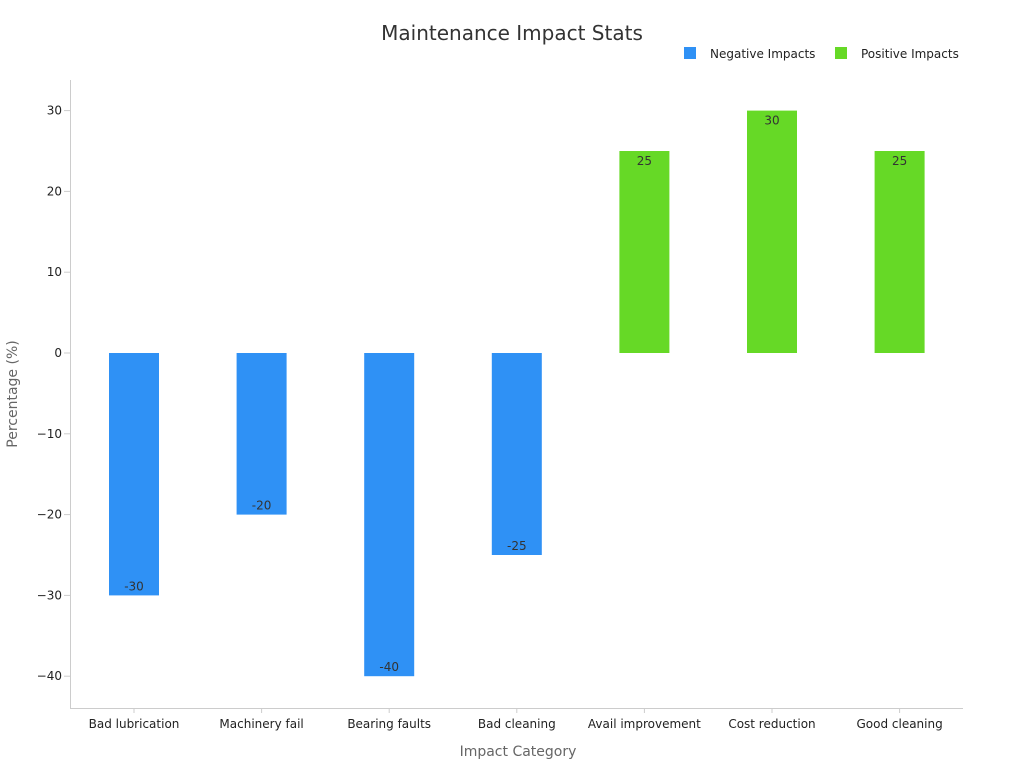 The image size is (1024, 768). Describe the element at coordinates (771, 724) in the screenshot. I see `x-tick-label: Cost reduction` at that location.